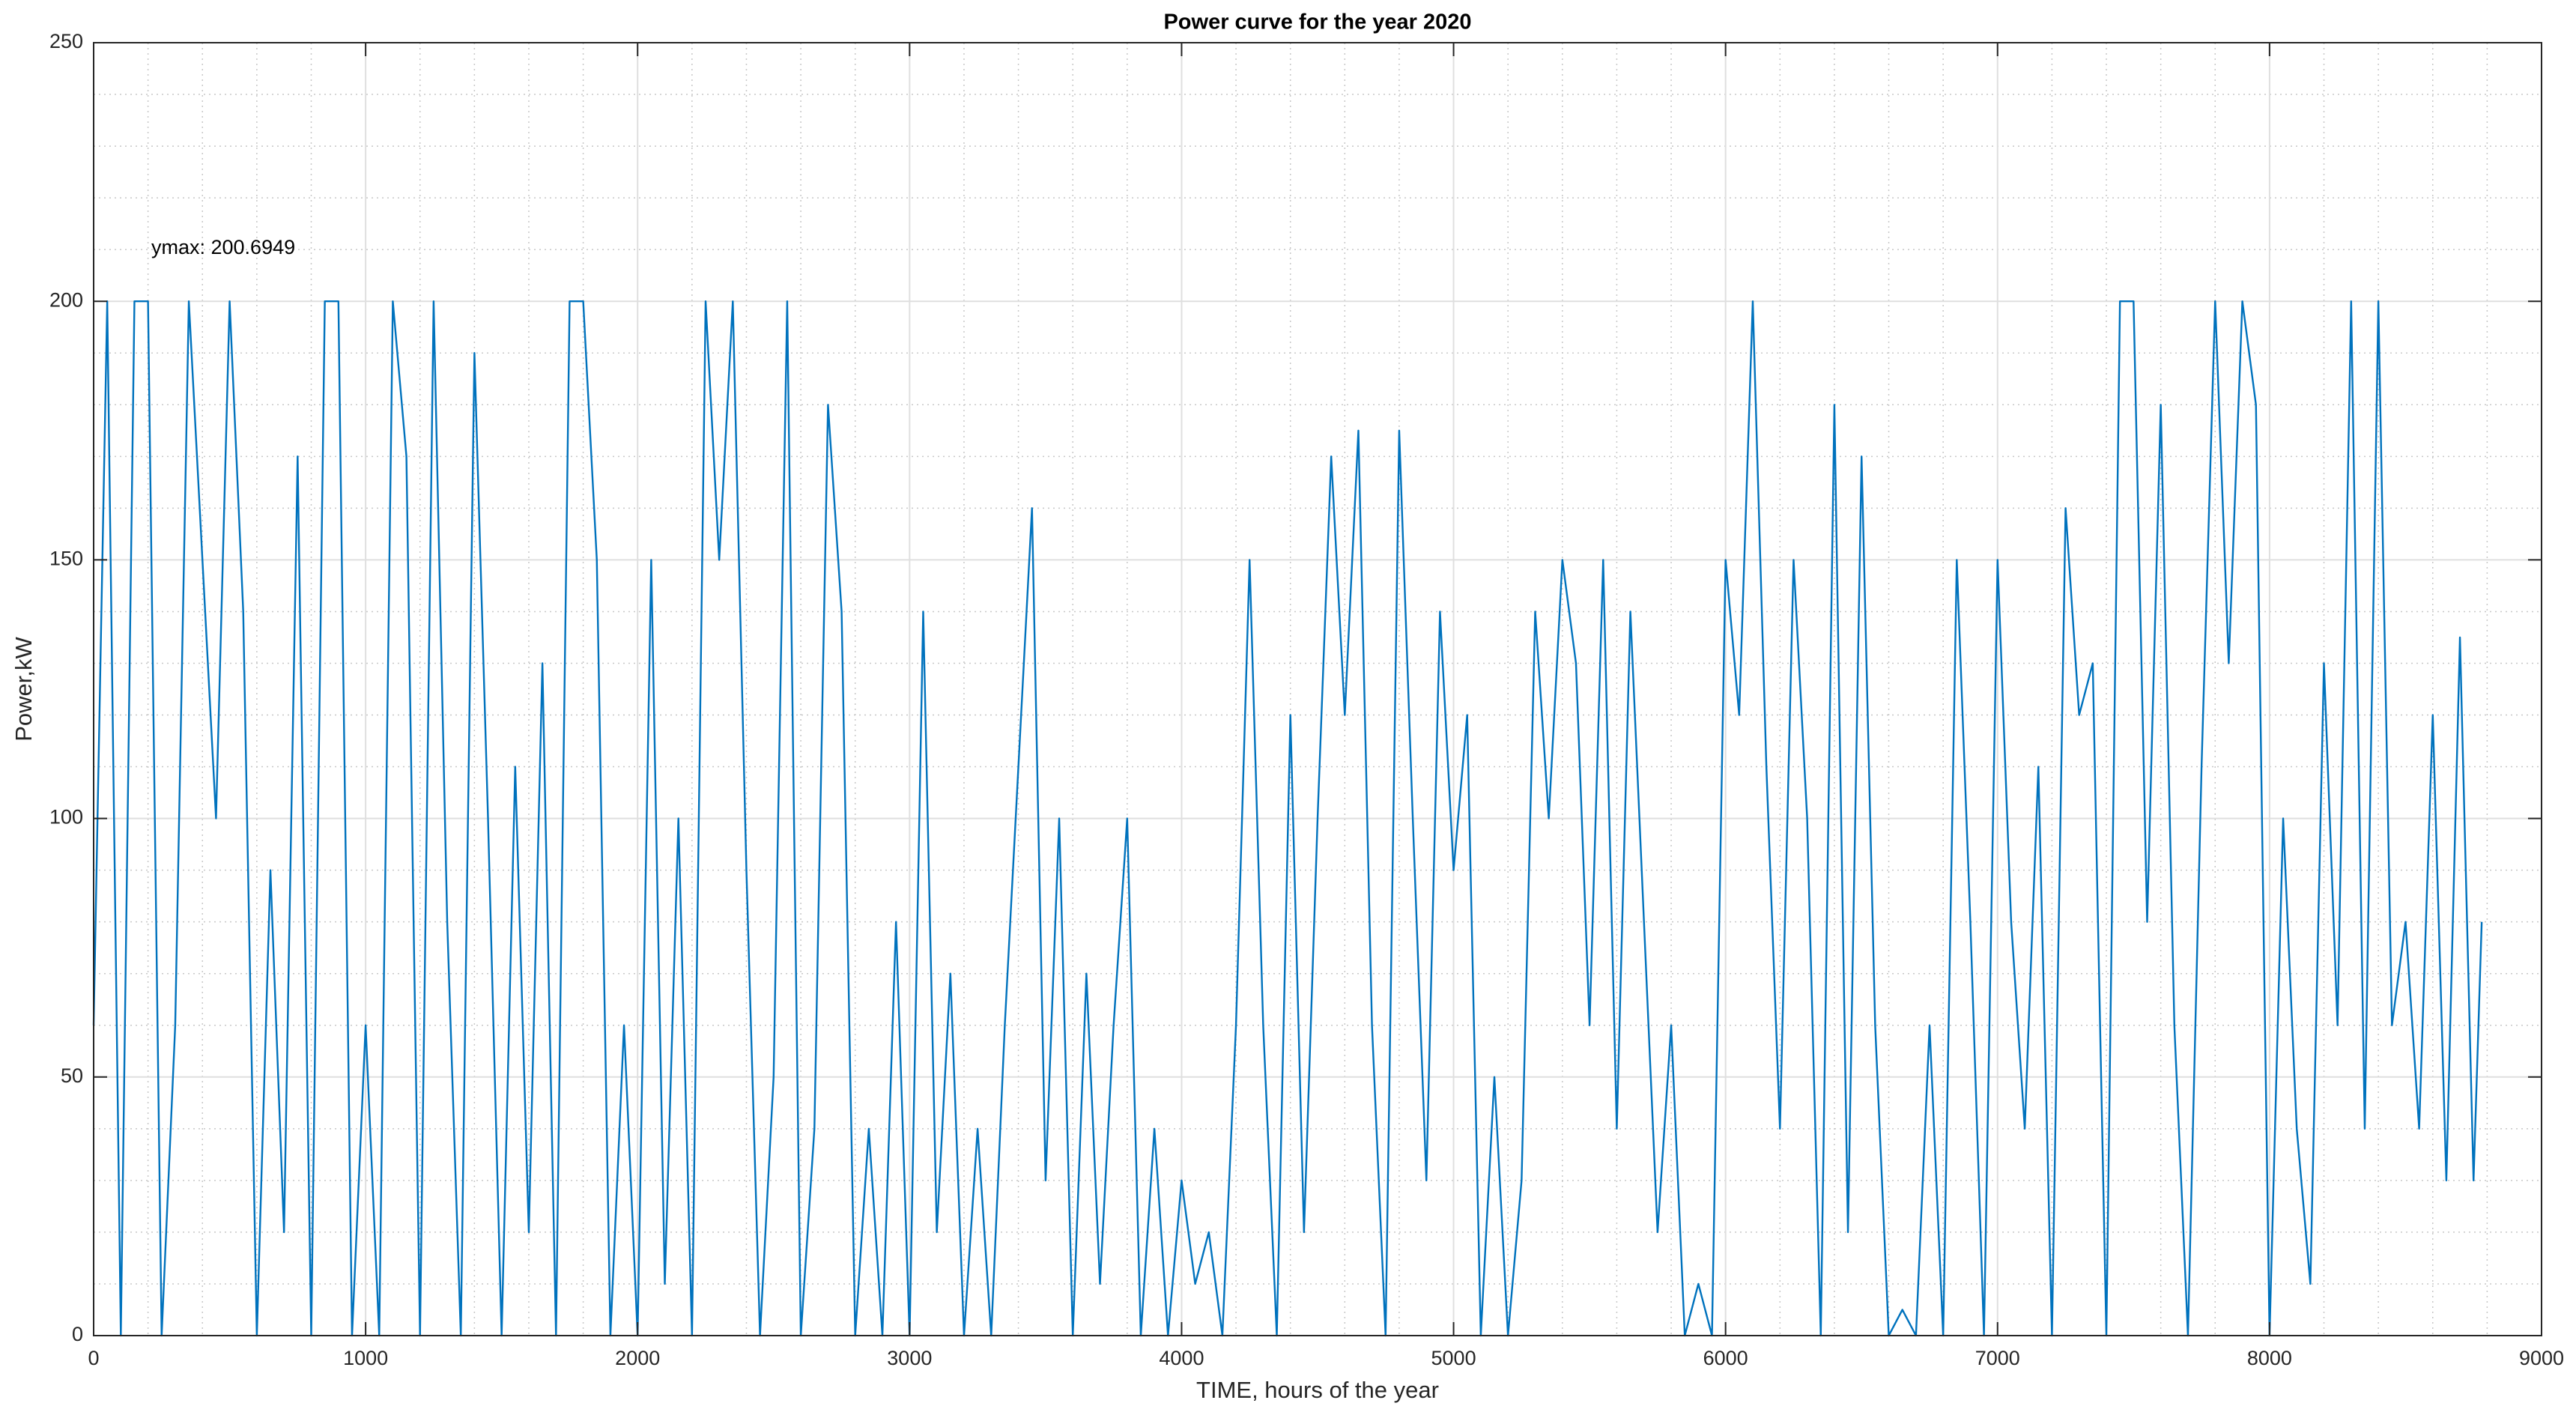 This screenshot has width=2576, height=1418. Describe the element at coordinates (66, 559) in the screenshot. I see `y-tick-label: 150` at that location.